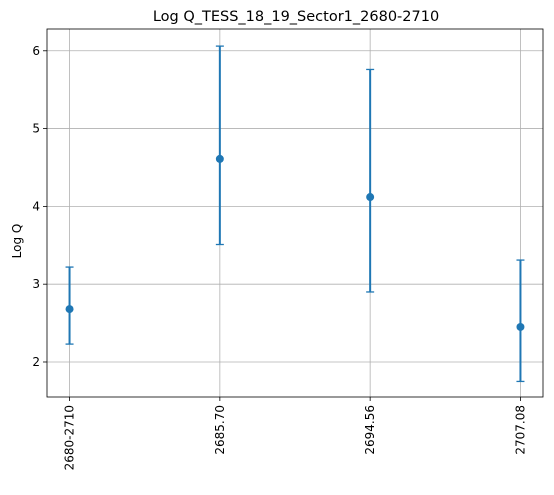  Describe the element at coordinates (220, 430) in the screenshot. I see `x-tick-label: 2685.70` at that location.